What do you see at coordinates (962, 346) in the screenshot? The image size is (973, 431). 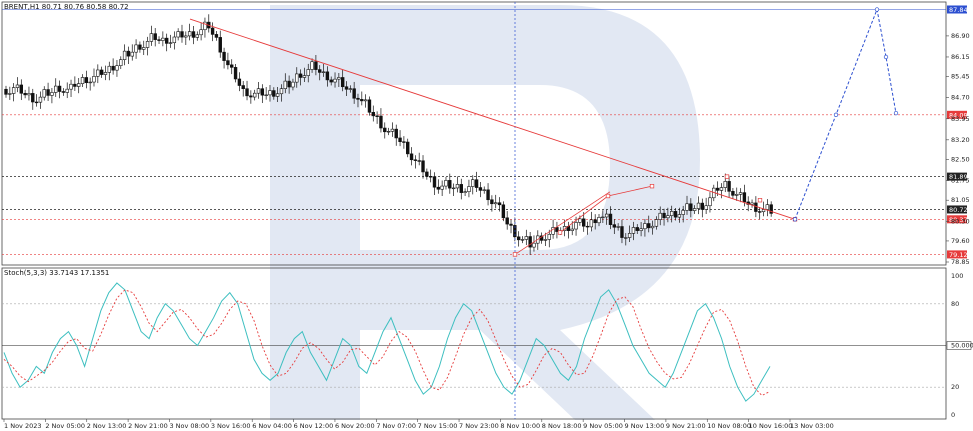 I see `stoch-level-label: 50.0000` at bounding box center [962, 346].